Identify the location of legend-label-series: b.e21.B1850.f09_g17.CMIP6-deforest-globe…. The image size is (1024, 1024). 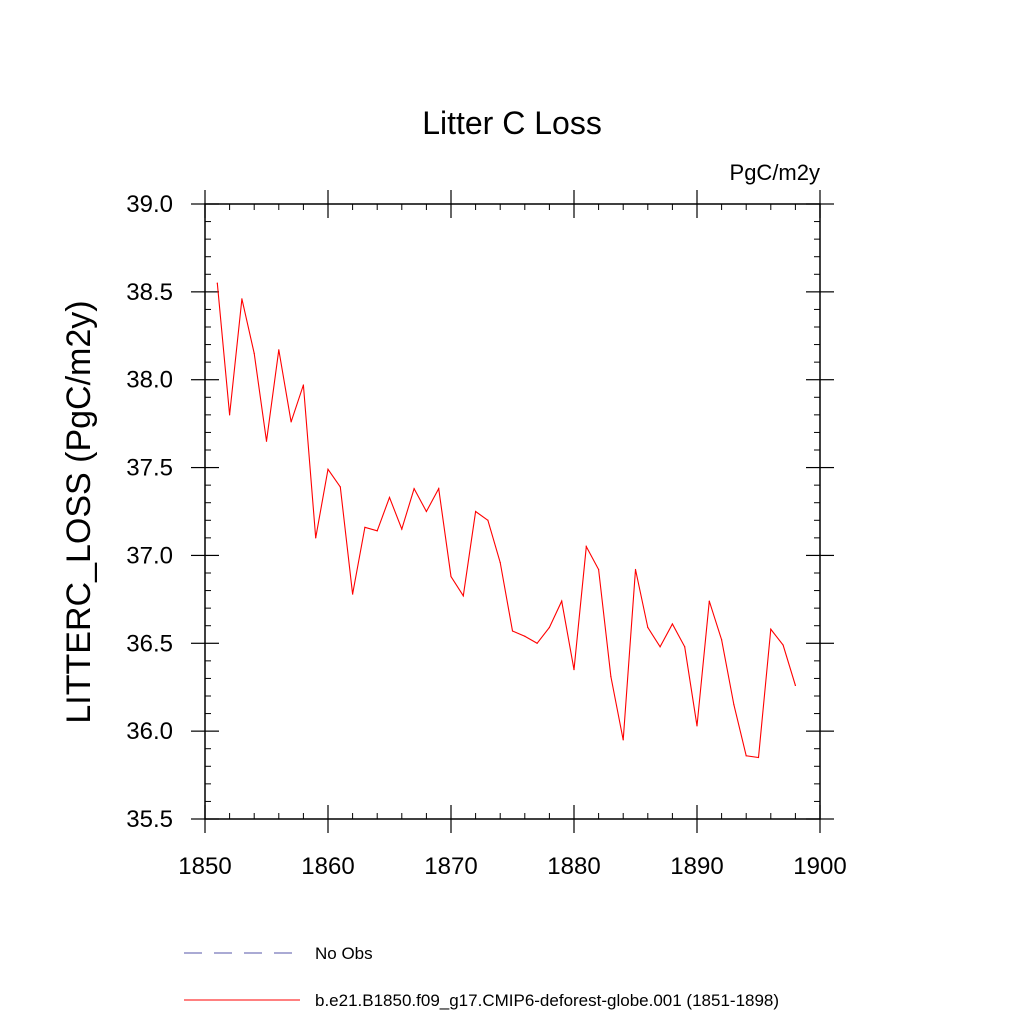
(547, 1000).